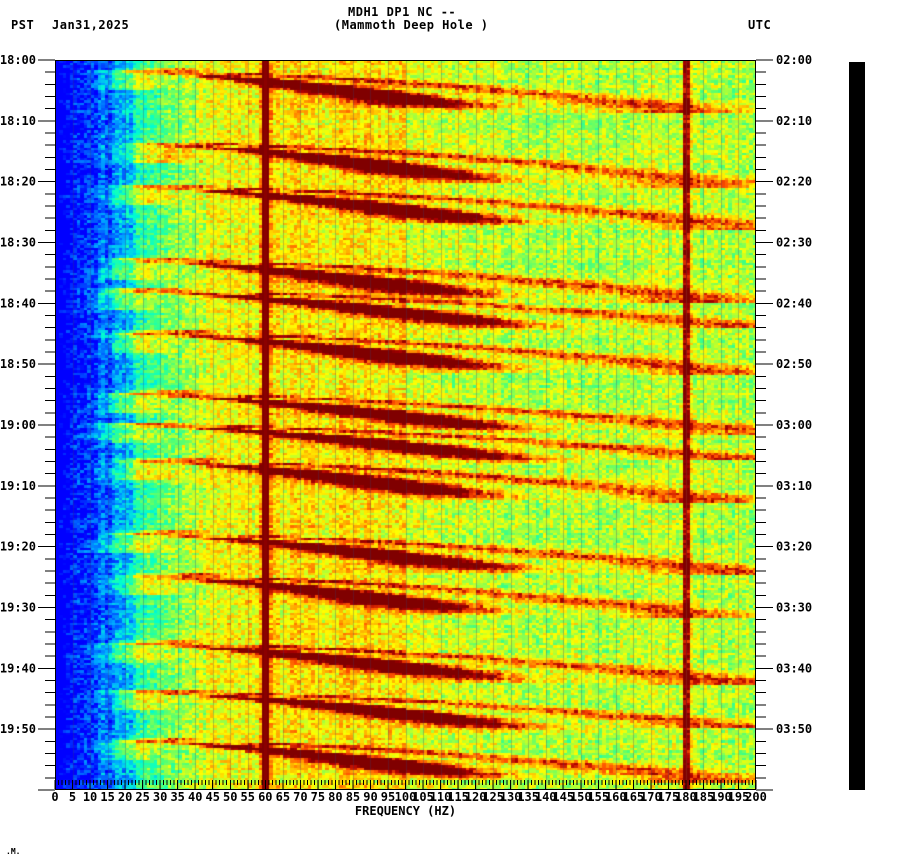  Describe the element at coordinates (265, 797) in the screenshot. I see `frequency-tick-label: 60` at that location.